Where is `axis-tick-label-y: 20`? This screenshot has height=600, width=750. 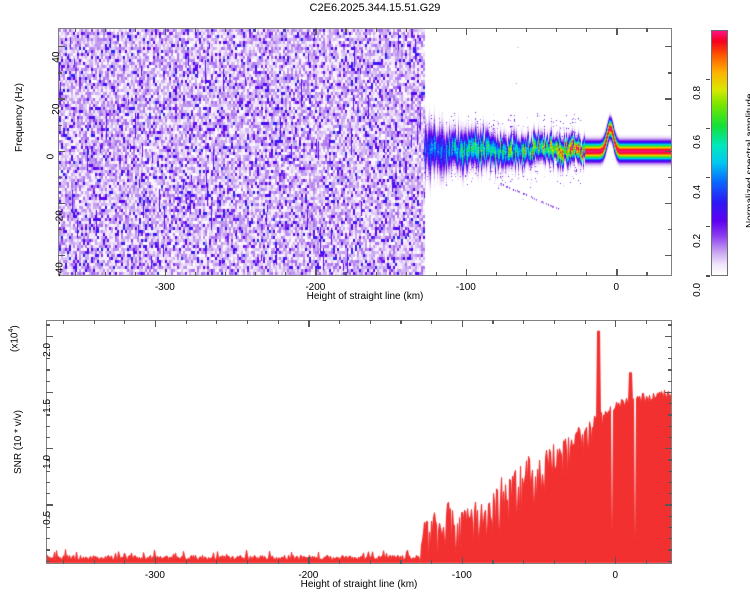 axis-tick-label-y: 20 is located at coordinates (57, 110).